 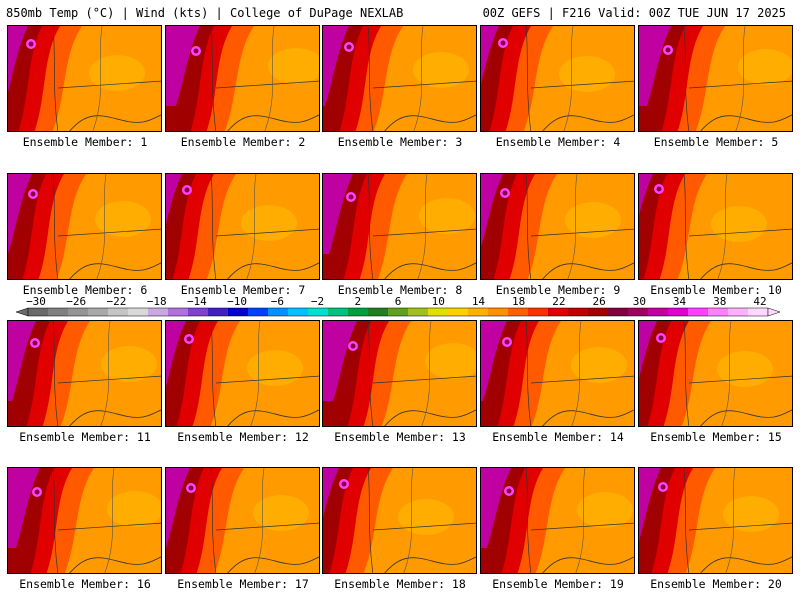 What do you see at coordinates (243, 437) in the screenshot?
I see `ensemble-member-label: Ensemble Member: 12` at bounding box center [243, 437].